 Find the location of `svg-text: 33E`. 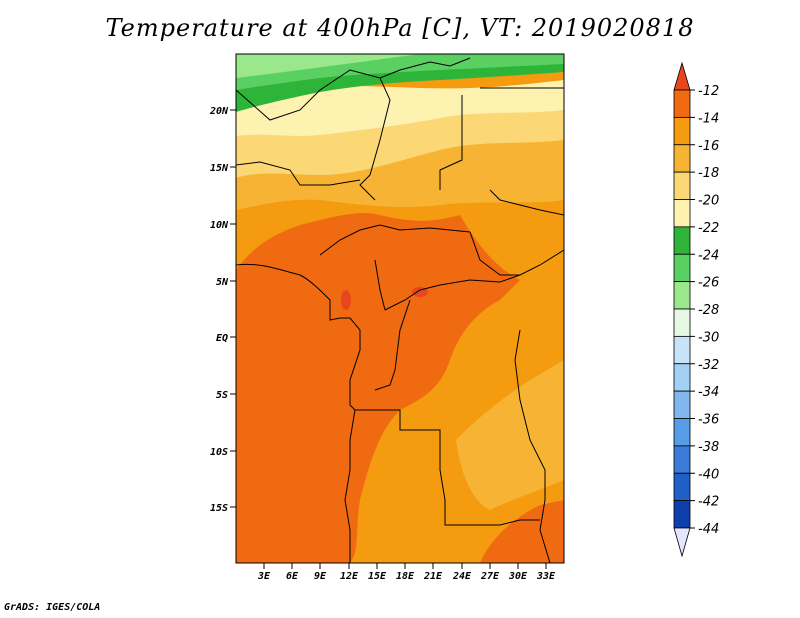

svg-text: 33E is located at coordinates (546, 576).